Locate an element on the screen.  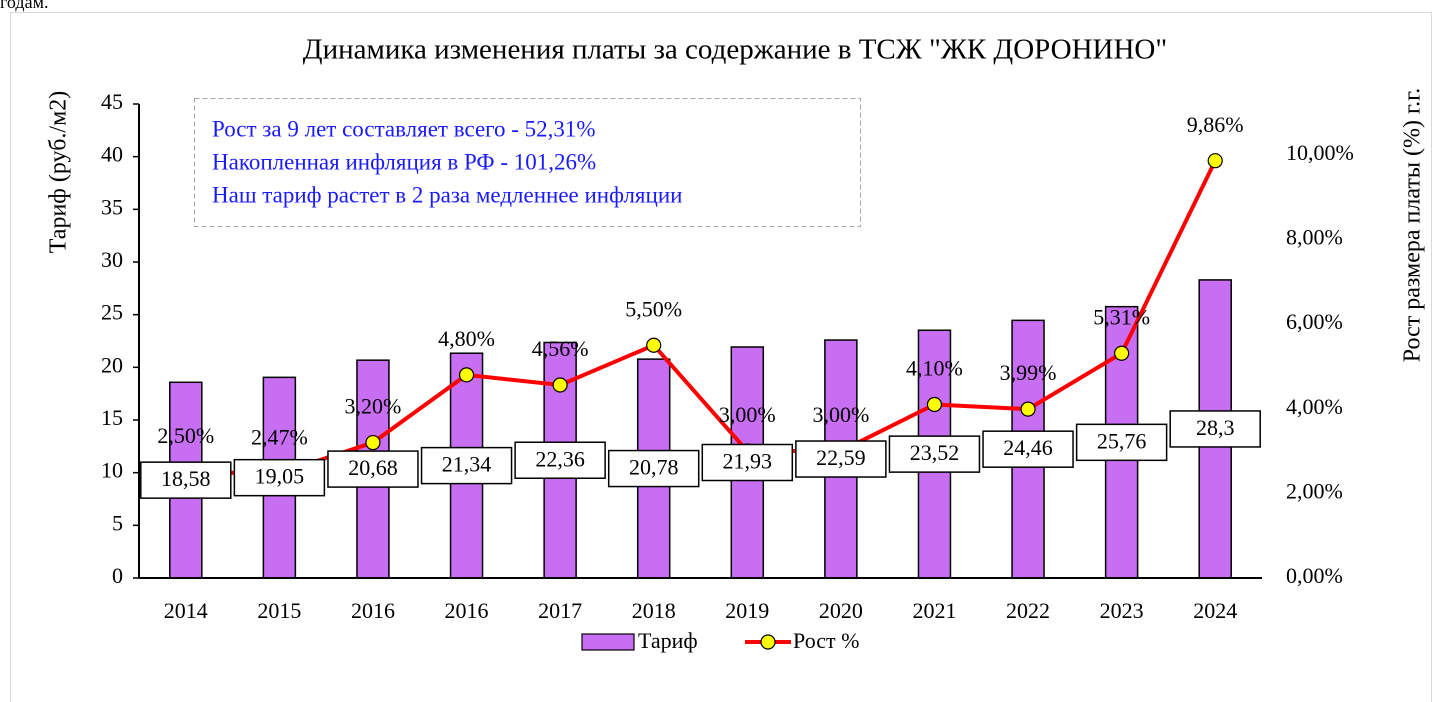
y-tick-label: 0 is located at coordinates (117, 575).